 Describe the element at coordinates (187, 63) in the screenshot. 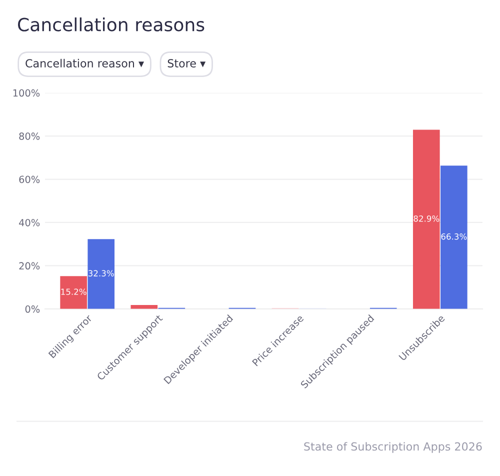

I see `text: Store ▾` at that location.